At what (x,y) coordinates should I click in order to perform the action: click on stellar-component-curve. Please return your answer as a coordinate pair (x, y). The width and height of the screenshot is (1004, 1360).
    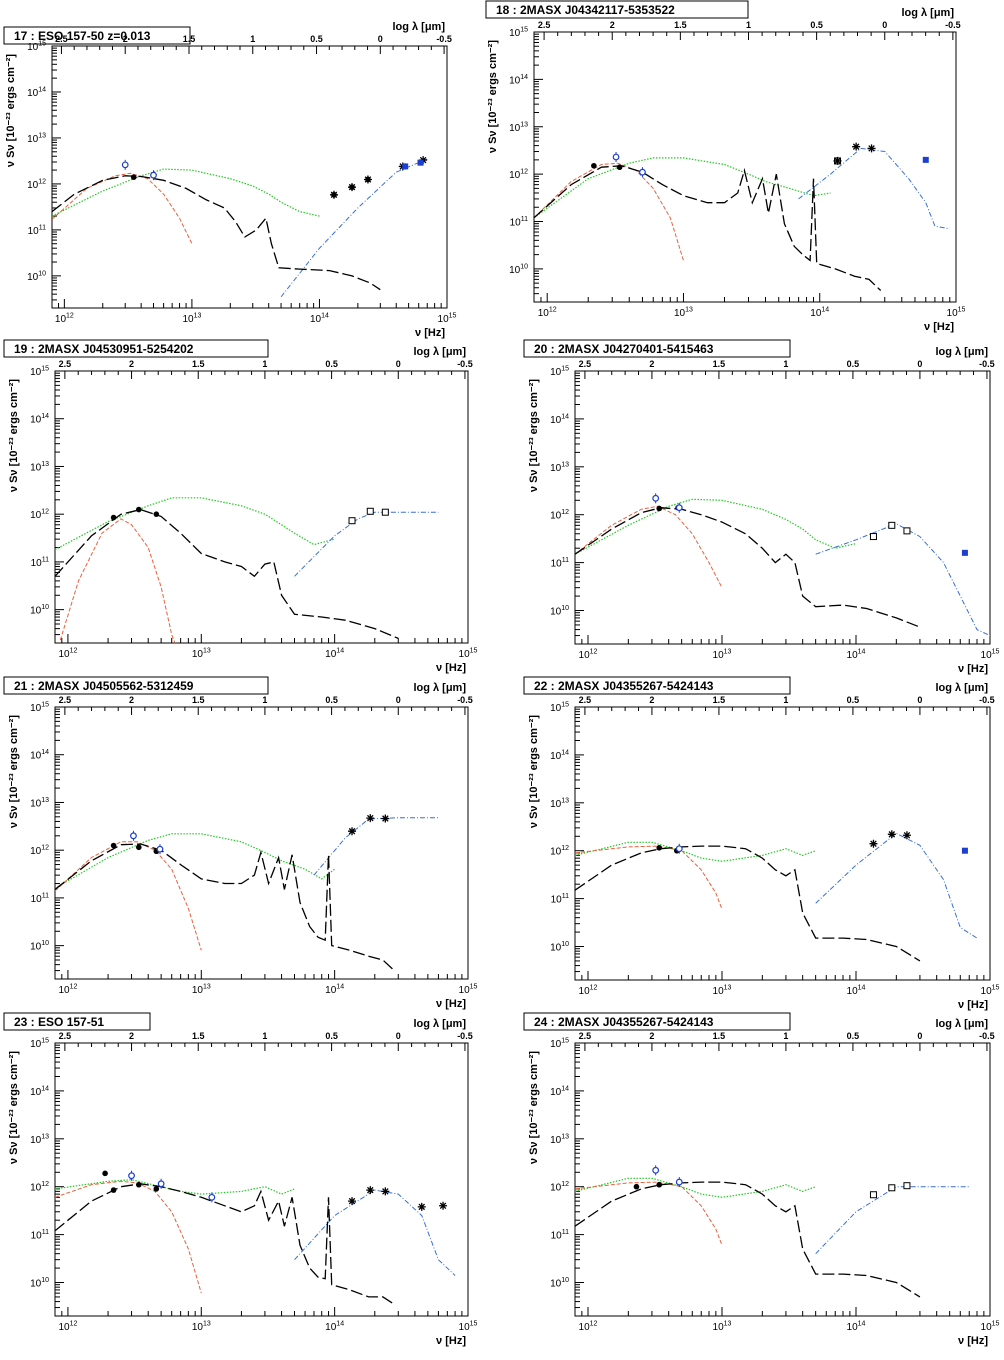
    Looking at the image, I should click on (366, 544).